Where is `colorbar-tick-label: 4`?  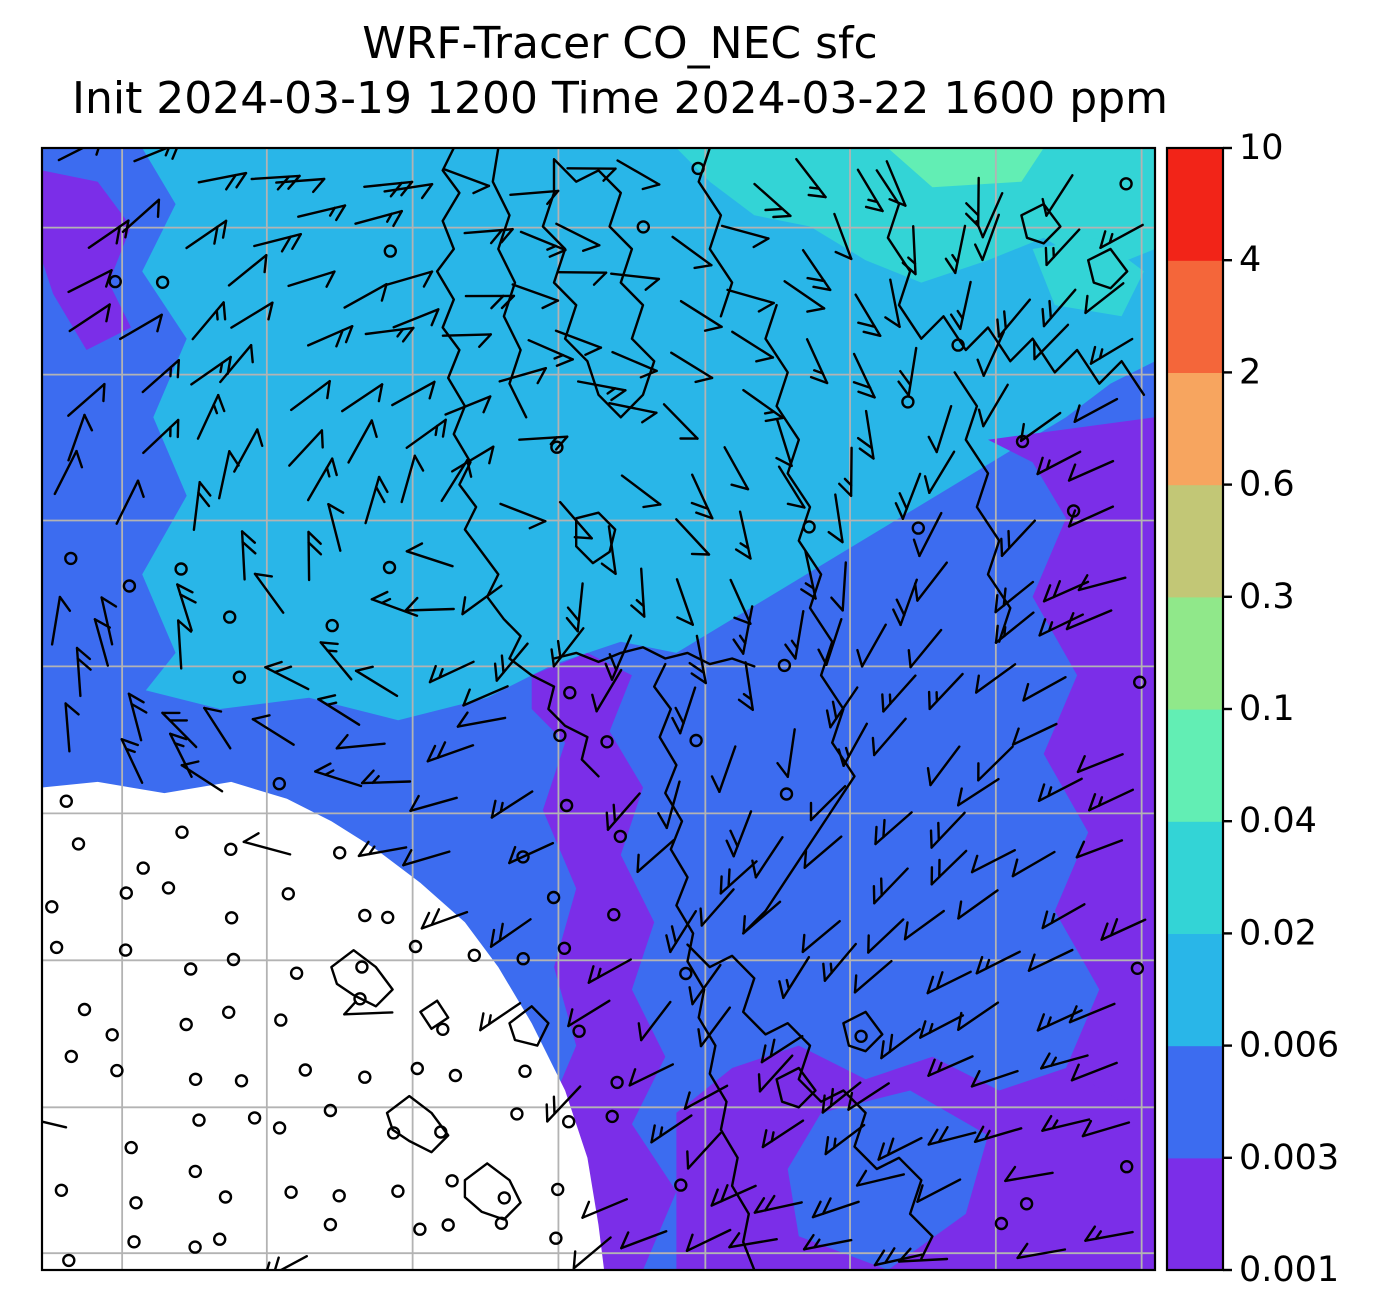 colorbar-tick-label: 4 is located at coordinates (1250, 260).